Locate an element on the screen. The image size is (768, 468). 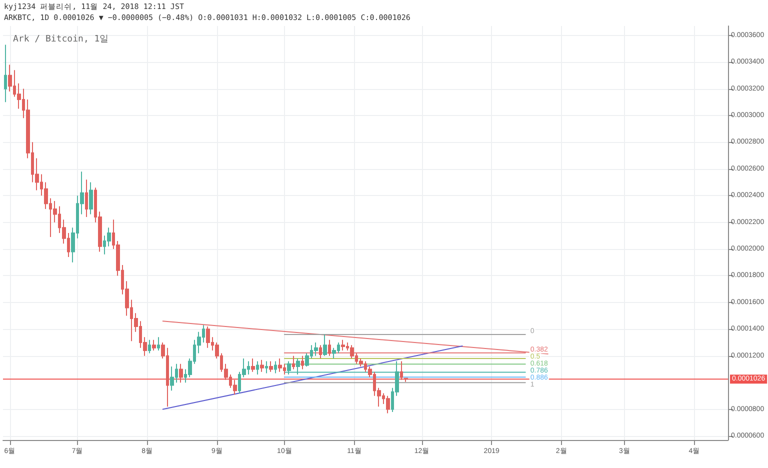
text: Ark / Bitcoin, 1일 is located at coordinates (61, 39).